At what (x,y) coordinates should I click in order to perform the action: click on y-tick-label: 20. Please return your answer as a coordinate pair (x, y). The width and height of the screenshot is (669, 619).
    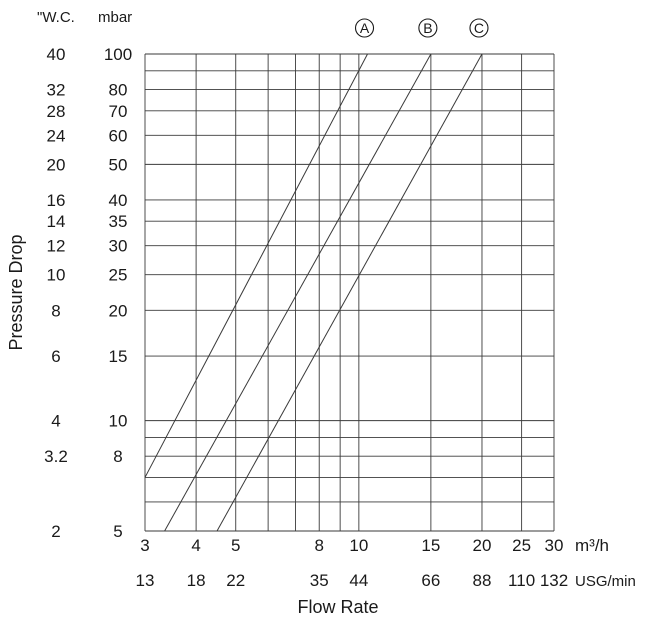
    Looking at the image, I should click on (118, 310).